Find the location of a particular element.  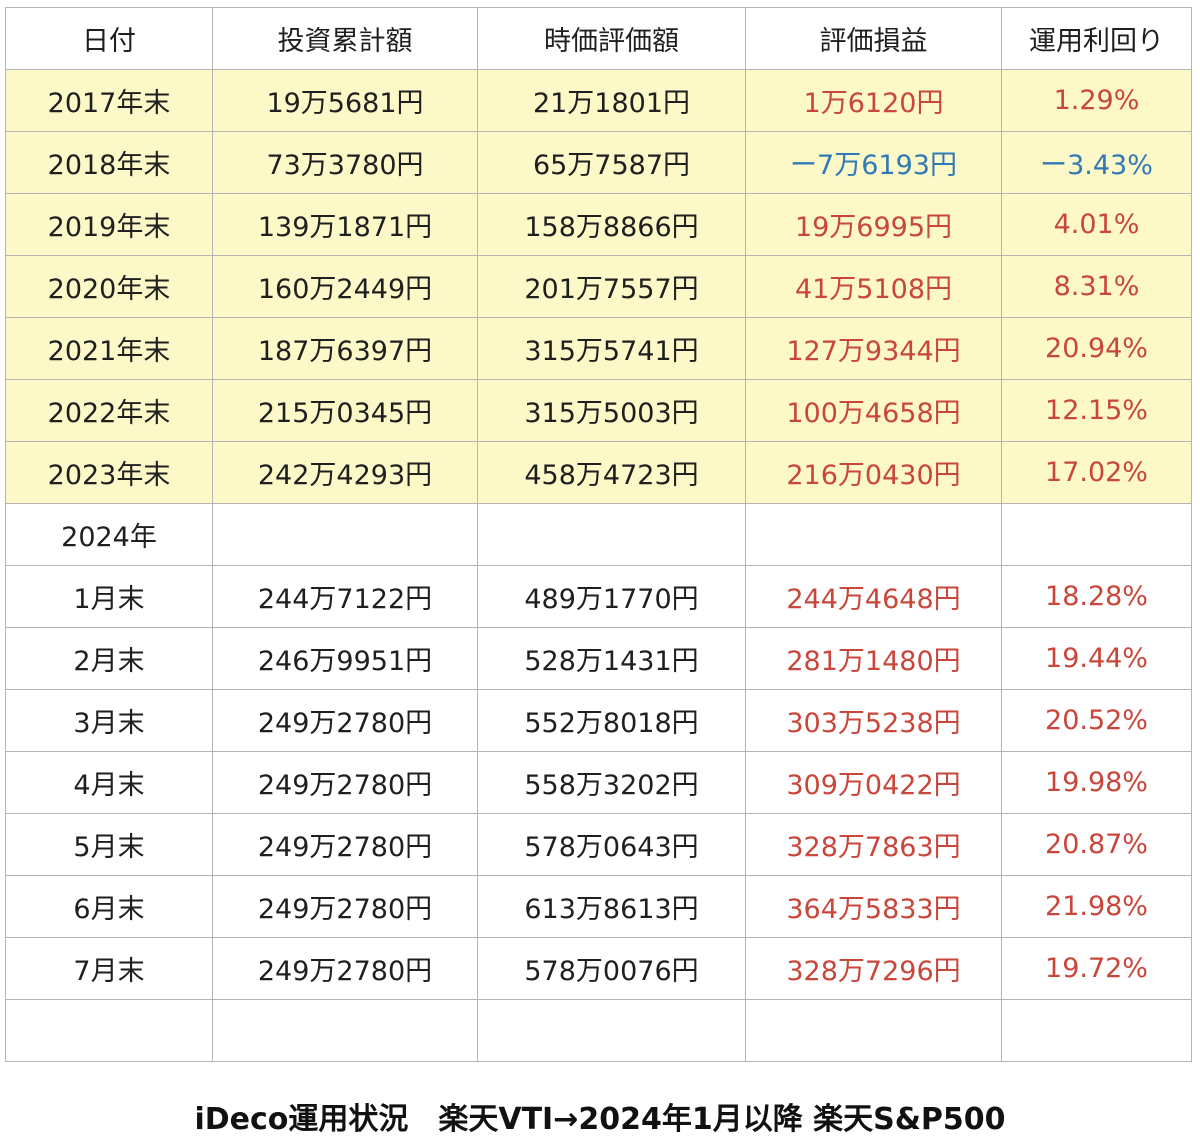

market-value-cell: 201万7557円 is located at coordinates (611, 286).